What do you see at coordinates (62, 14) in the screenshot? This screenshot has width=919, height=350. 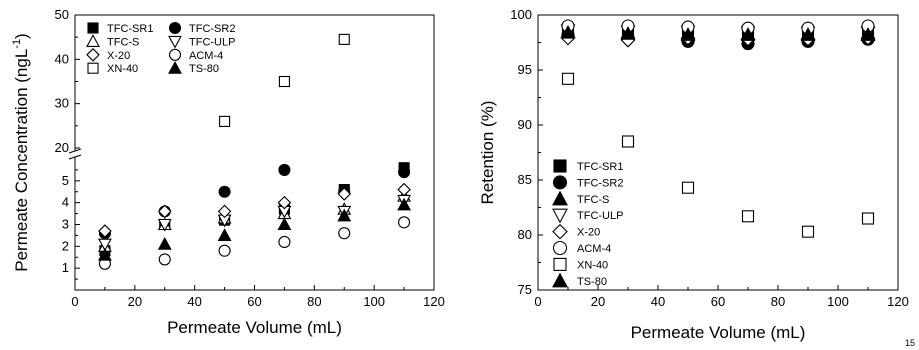 I see `y-tick-label: 50` at bounding box center [62, 14].